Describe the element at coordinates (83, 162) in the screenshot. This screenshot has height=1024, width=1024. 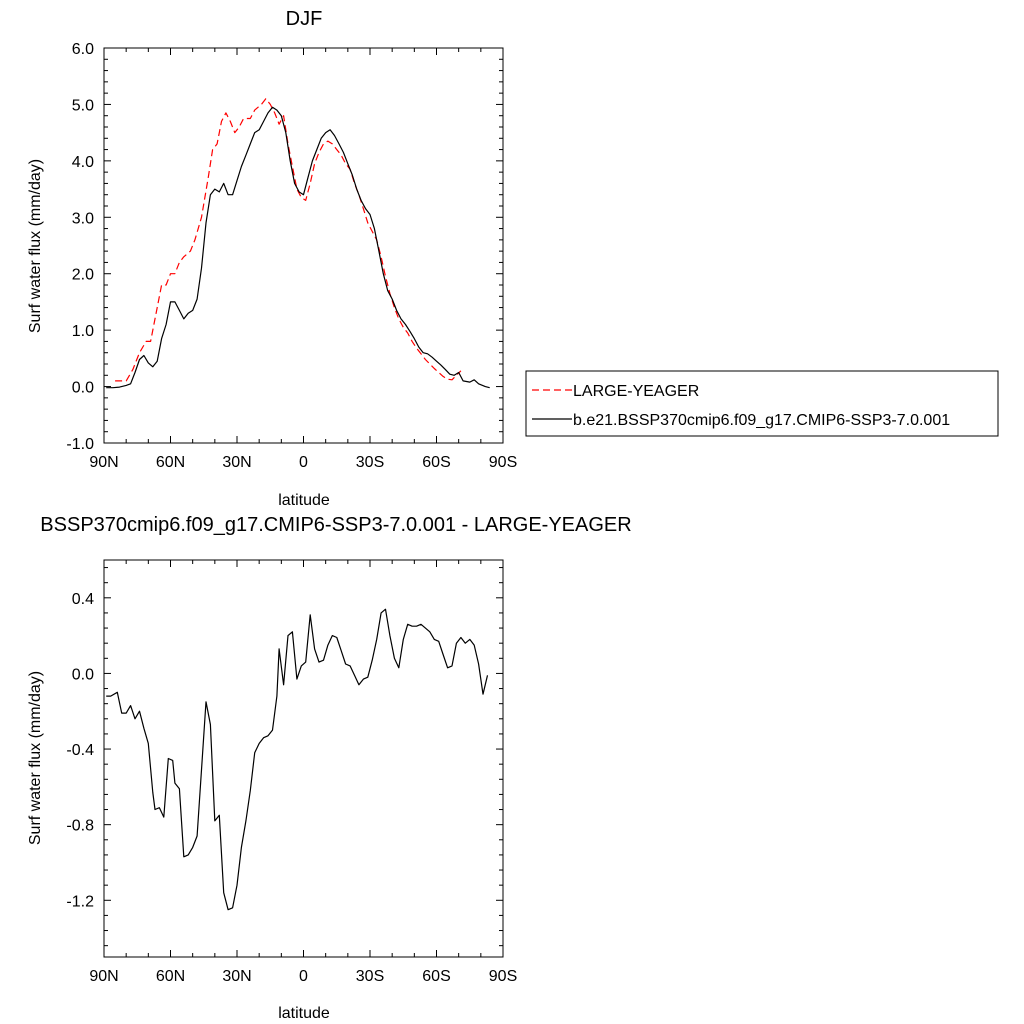
I see `y-tick-label: 4.0` at that location.